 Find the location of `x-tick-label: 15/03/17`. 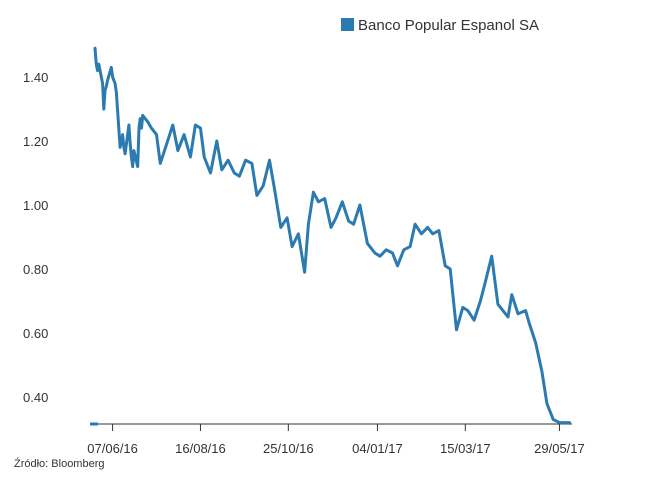

x-tick-label: 15/03/17 is located at coordinates (465, 448).